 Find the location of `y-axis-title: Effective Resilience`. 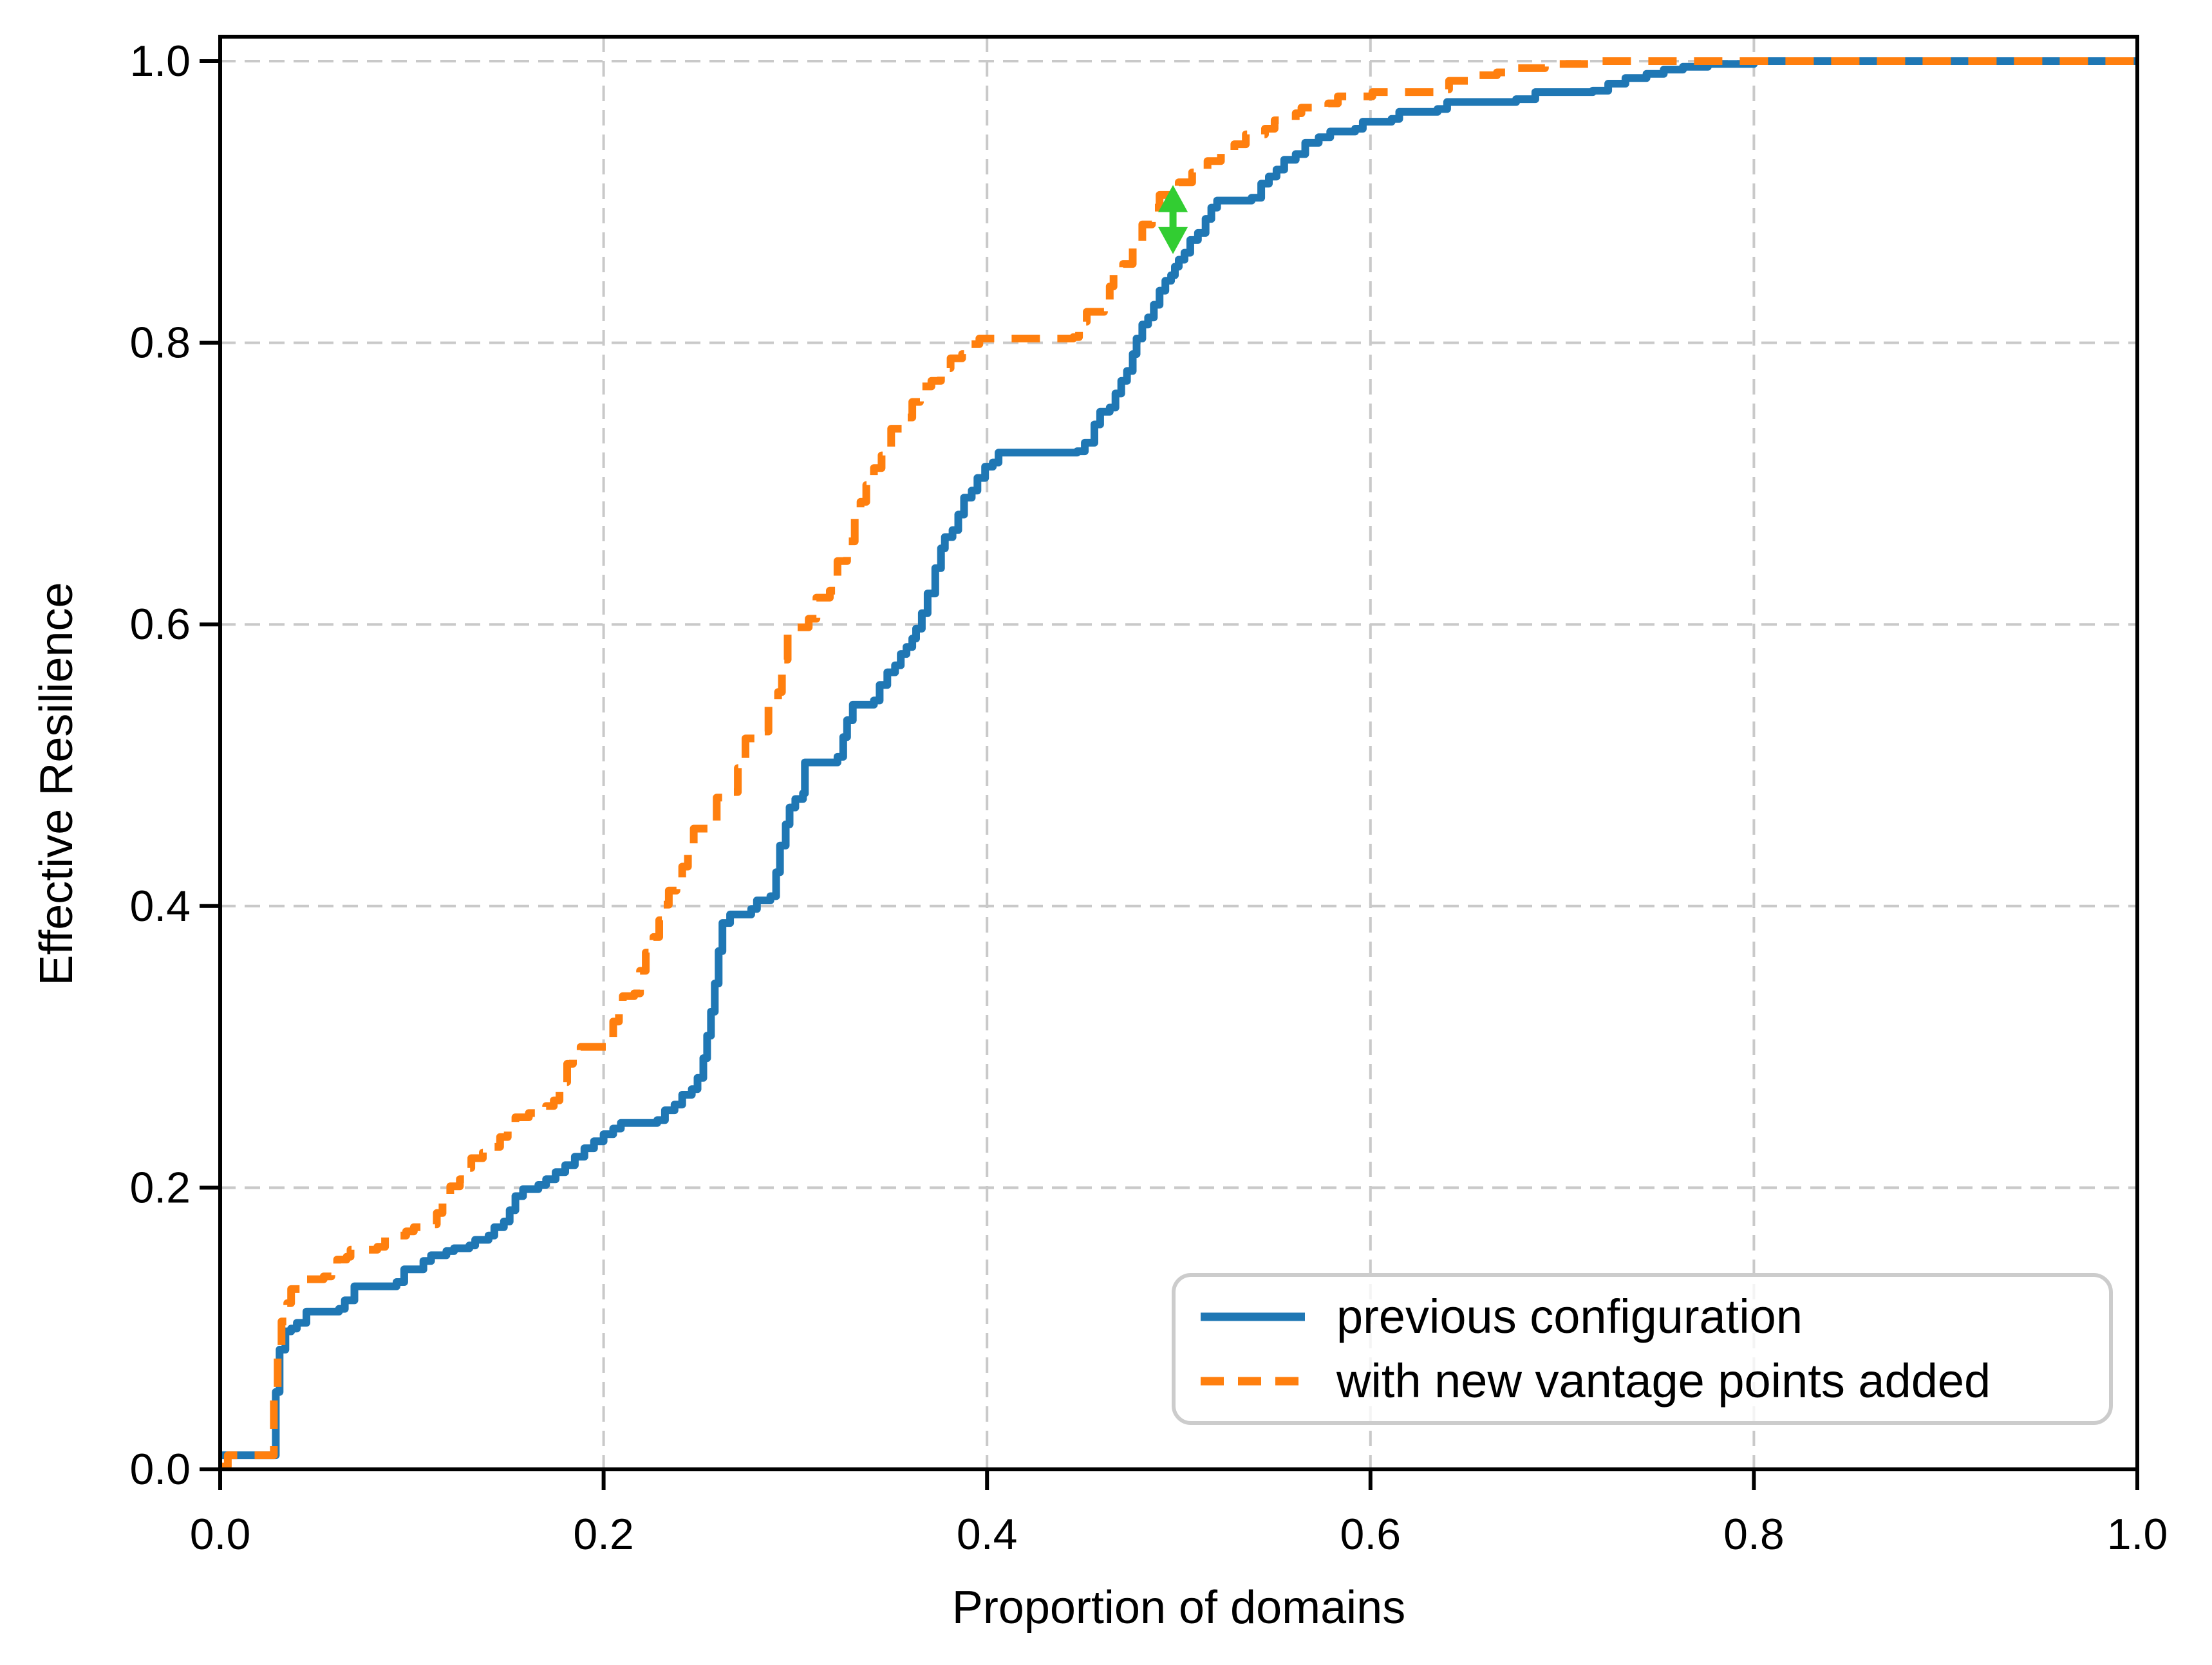

y-axis-title: Effective Resilience is located at coordinates (57, 784).